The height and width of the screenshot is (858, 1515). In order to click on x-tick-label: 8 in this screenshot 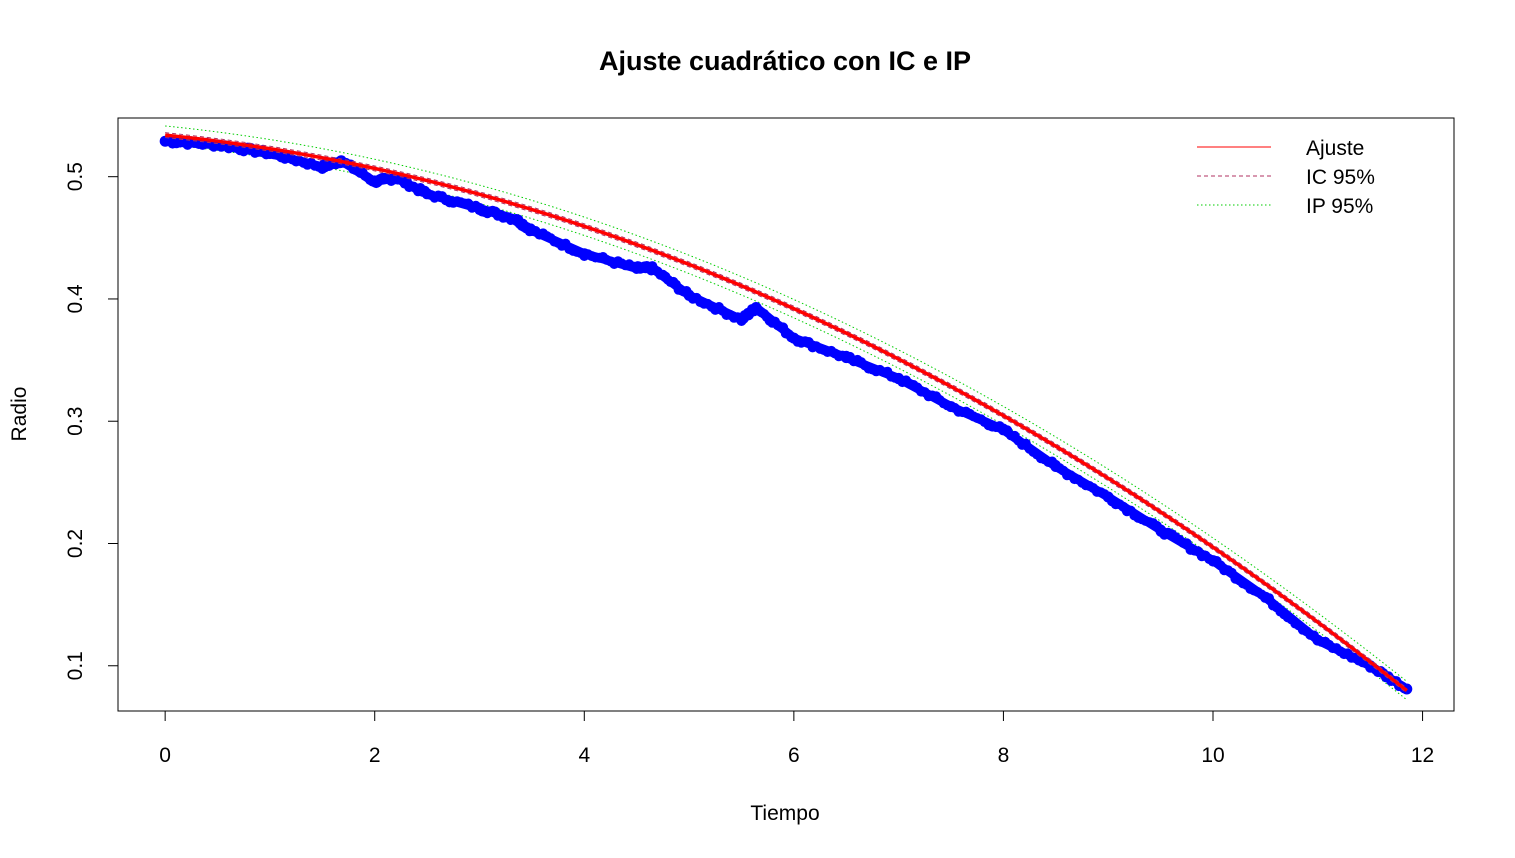, I will do `click(1004, 755)`.